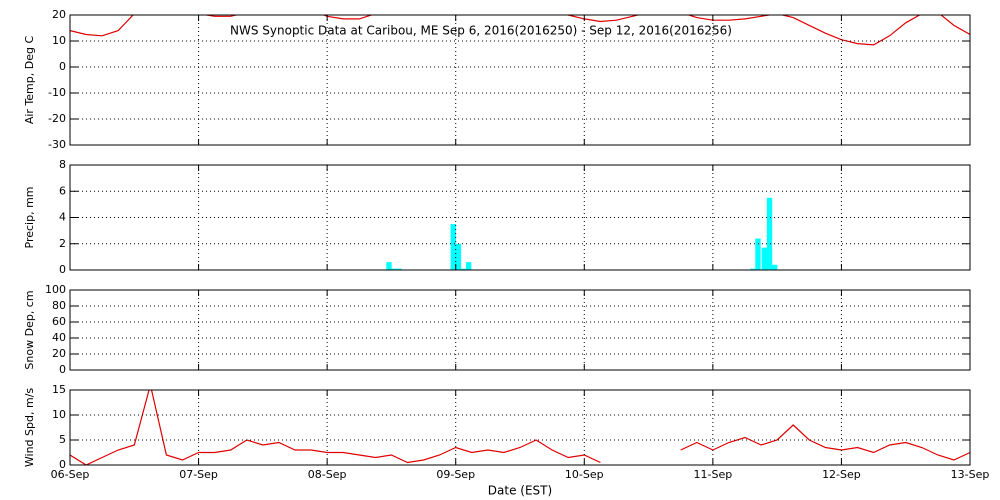  Describe the element at coordinates (62, 190) in the screenshot. I see `y-tick-label: 6` at that location.